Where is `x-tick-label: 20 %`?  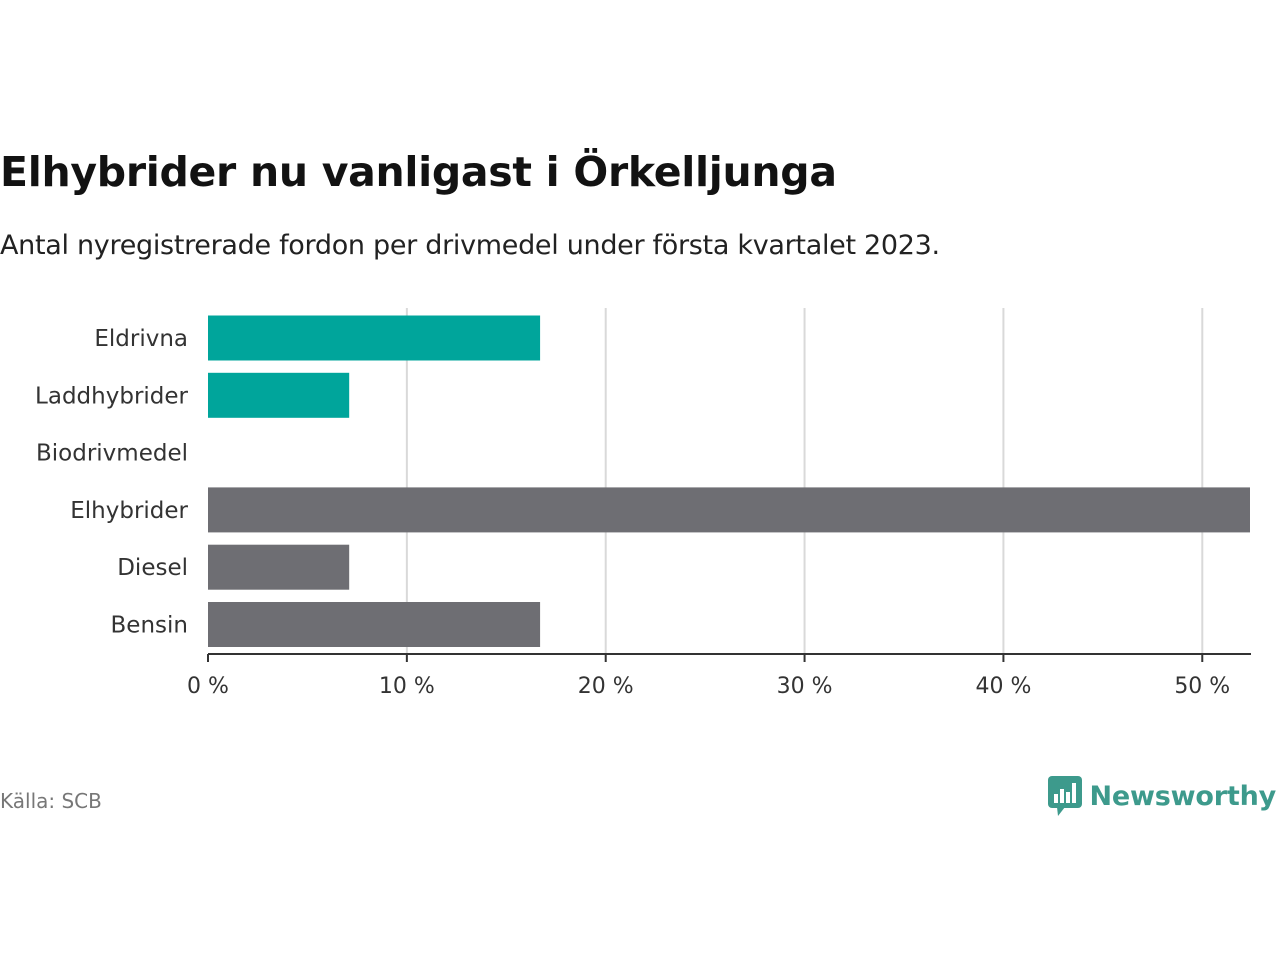 x-tick-label: 20 % is located at coordinates (606, 686).